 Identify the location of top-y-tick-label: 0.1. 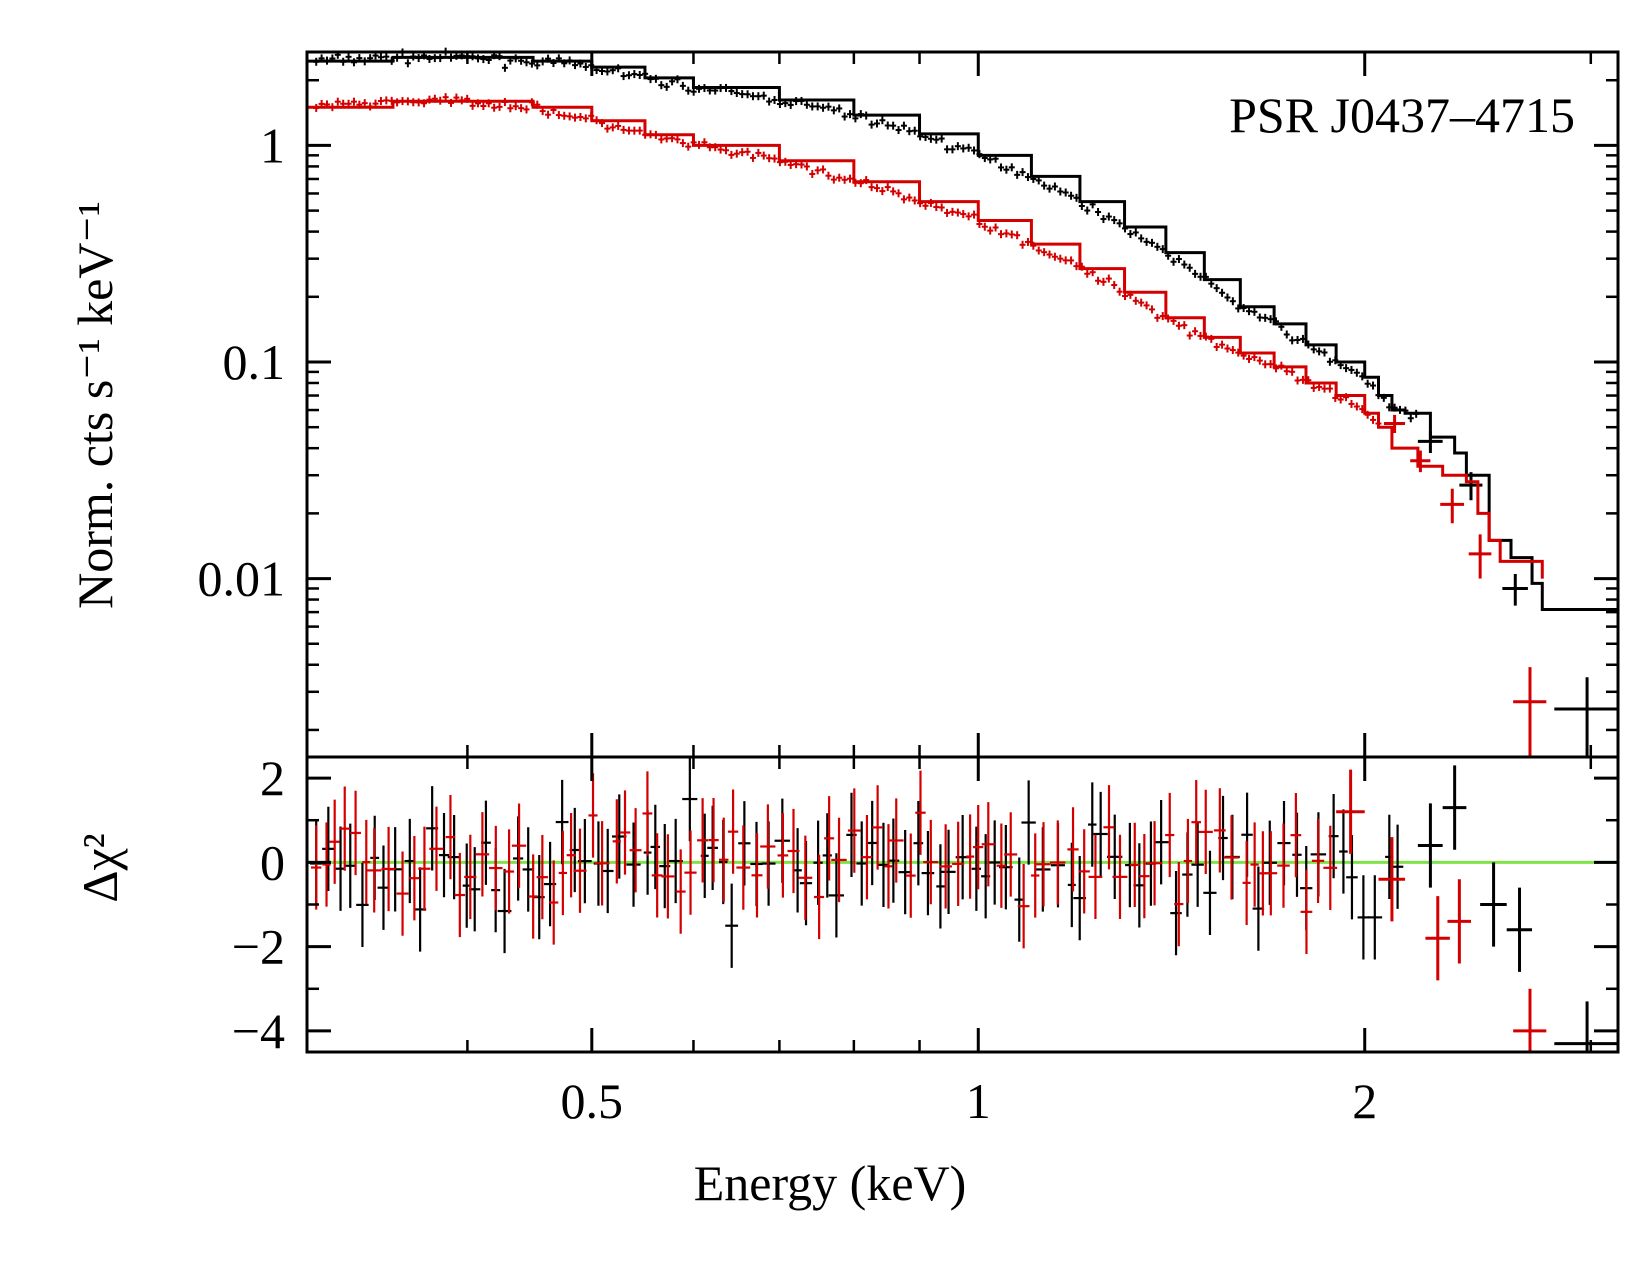
(254, 362).